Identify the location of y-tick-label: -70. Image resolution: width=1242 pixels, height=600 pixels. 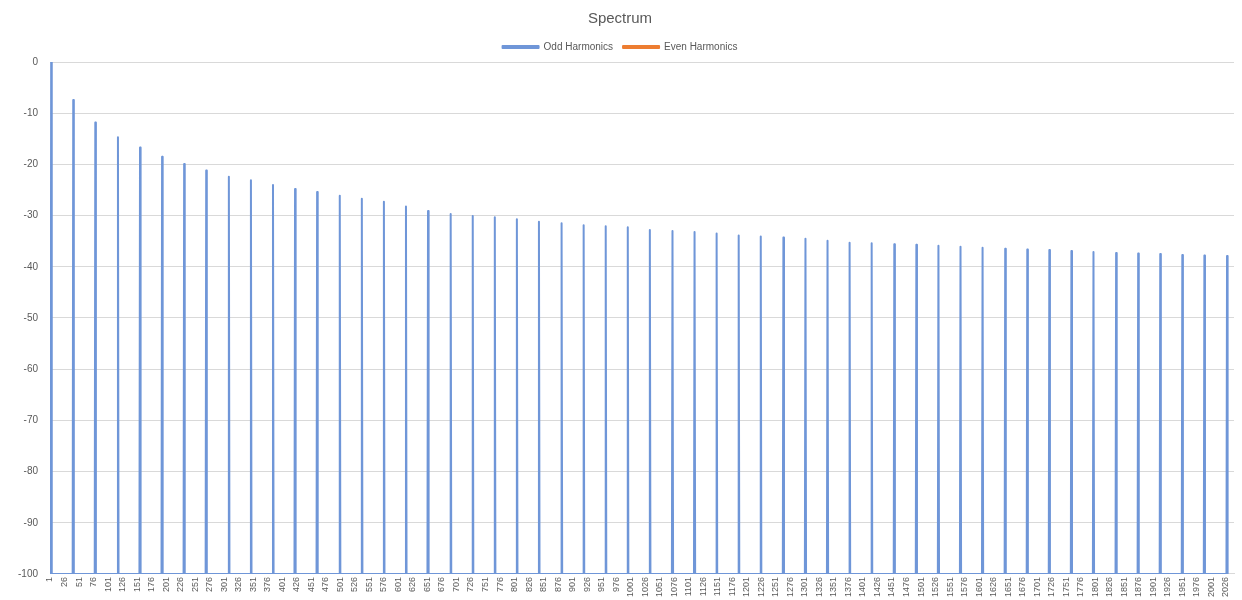
(31, 420).